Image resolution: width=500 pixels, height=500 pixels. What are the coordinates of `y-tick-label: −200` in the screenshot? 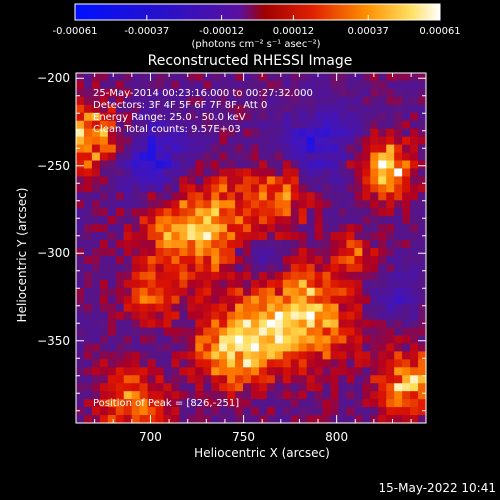 It's located at (53, 78).